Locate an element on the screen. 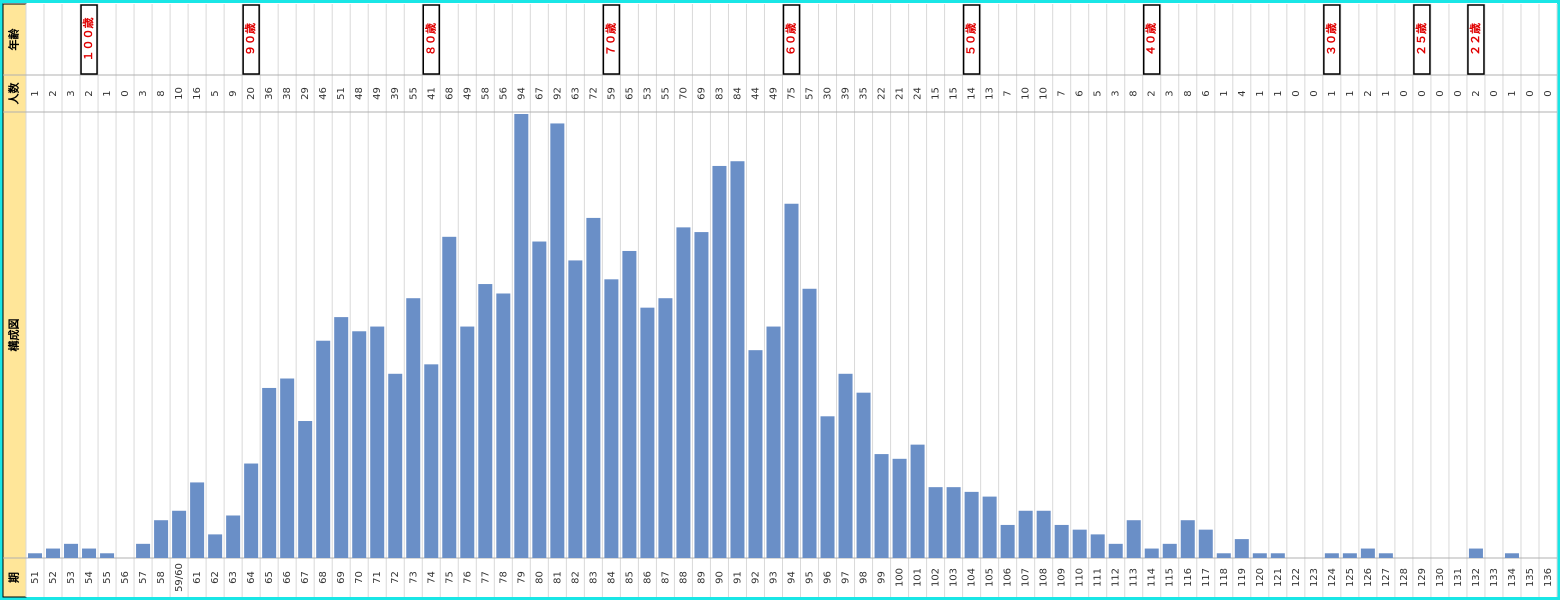  count-label: 13 is located at coordinates (990, 93).